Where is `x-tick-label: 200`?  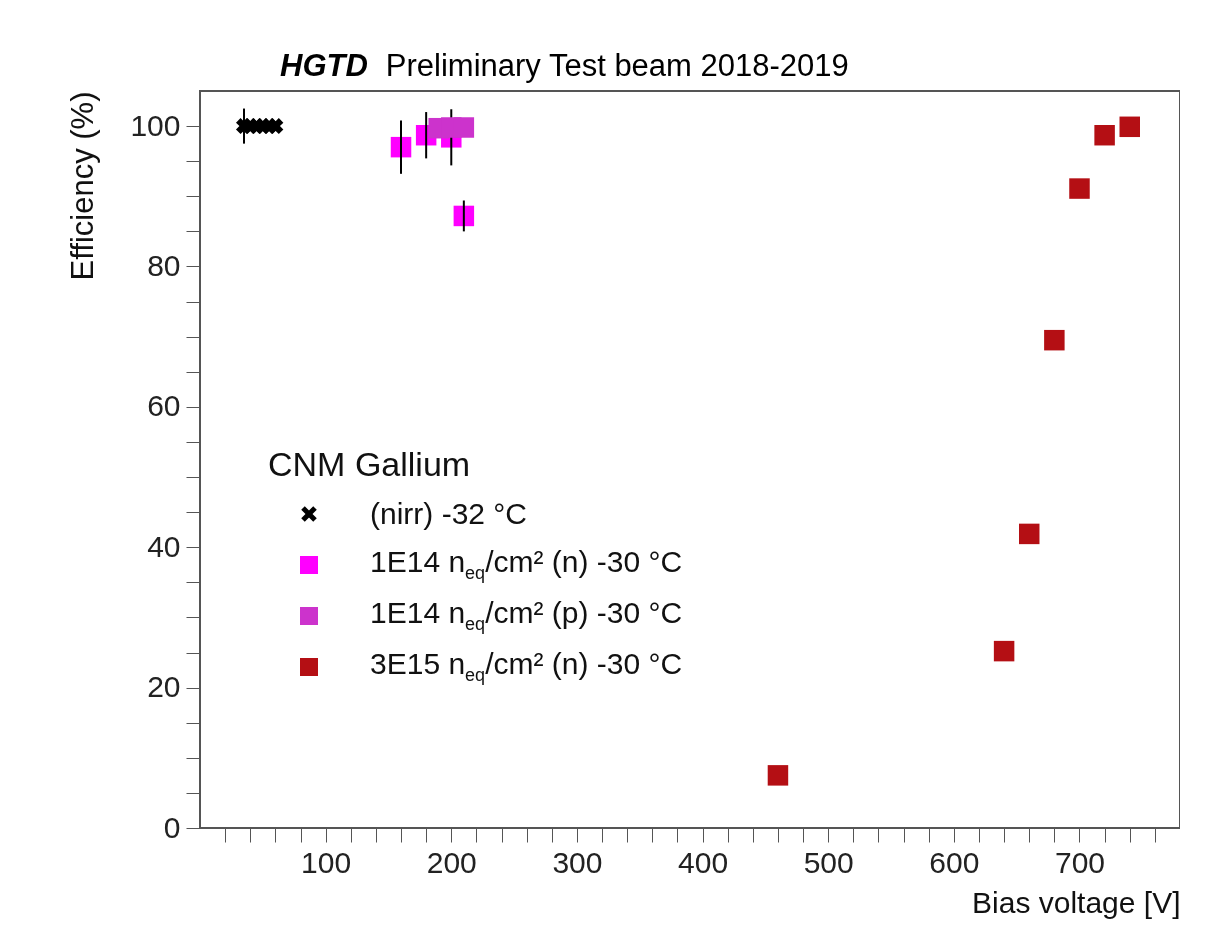 x-tick-label: 200 is located at coordinates (451, 862).